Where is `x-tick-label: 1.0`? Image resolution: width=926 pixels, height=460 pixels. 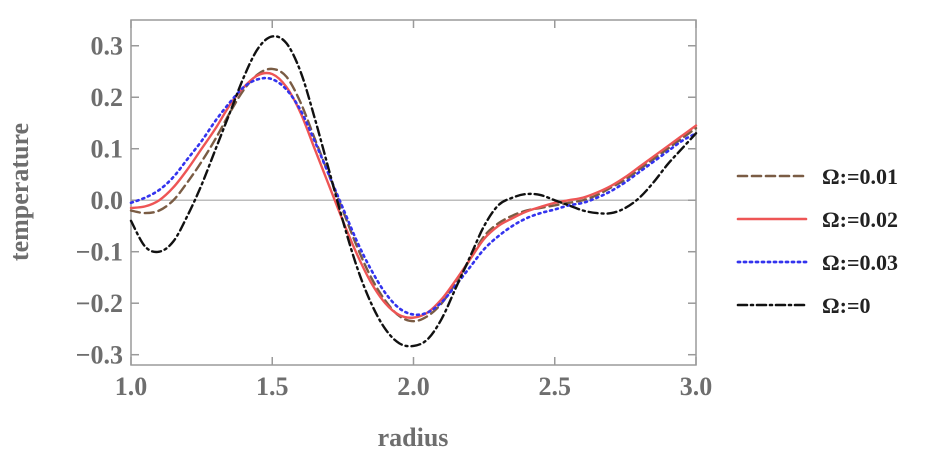 x-tick-label: 1.0 is located at coordinates (131, 386).